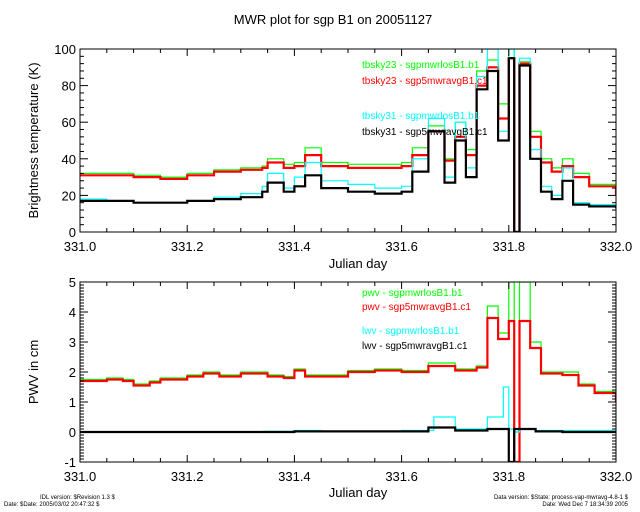 Image resolution: width=640 pixels, height=512 pixels. Describe the element at coordinates (69, 122) in the screenshot. I see `y-tick-label: 60` at that location.